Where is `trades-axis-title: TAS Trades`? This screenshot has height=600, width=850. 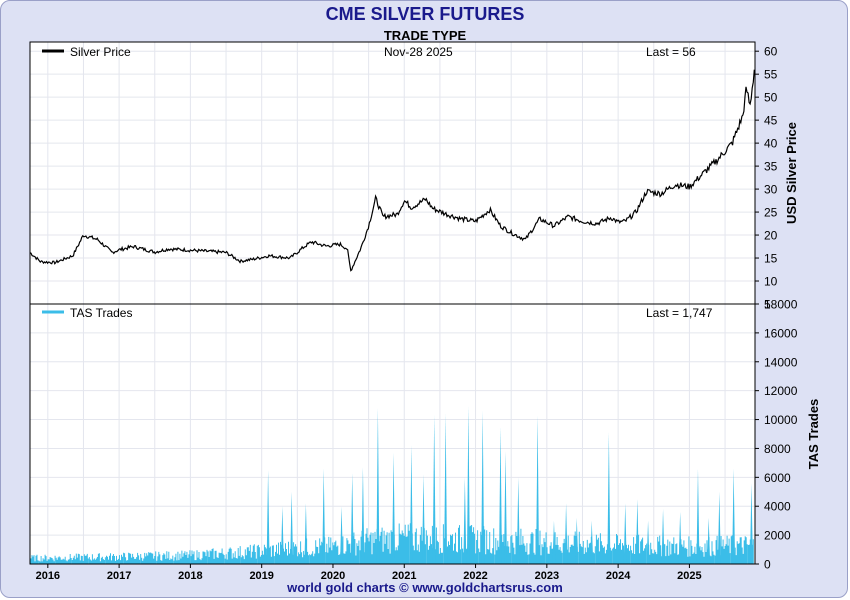
trades-axis-title: TAS Trades is located at coordinates (813, 434).